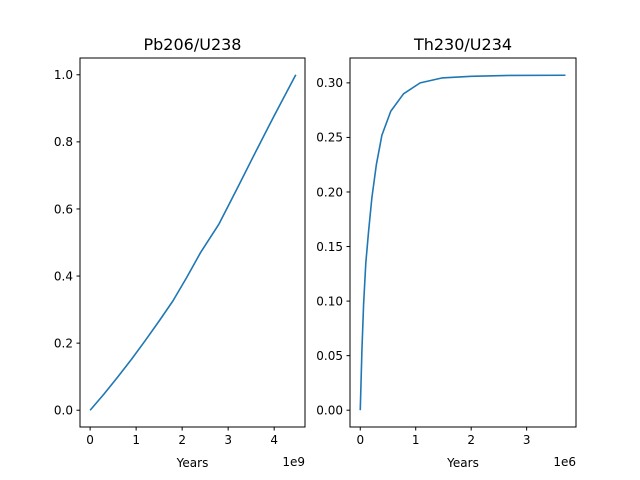 The width and height of the screenshot is (640, 480). I want to click on chart-title: Pb206/U238, so click(193, 44).